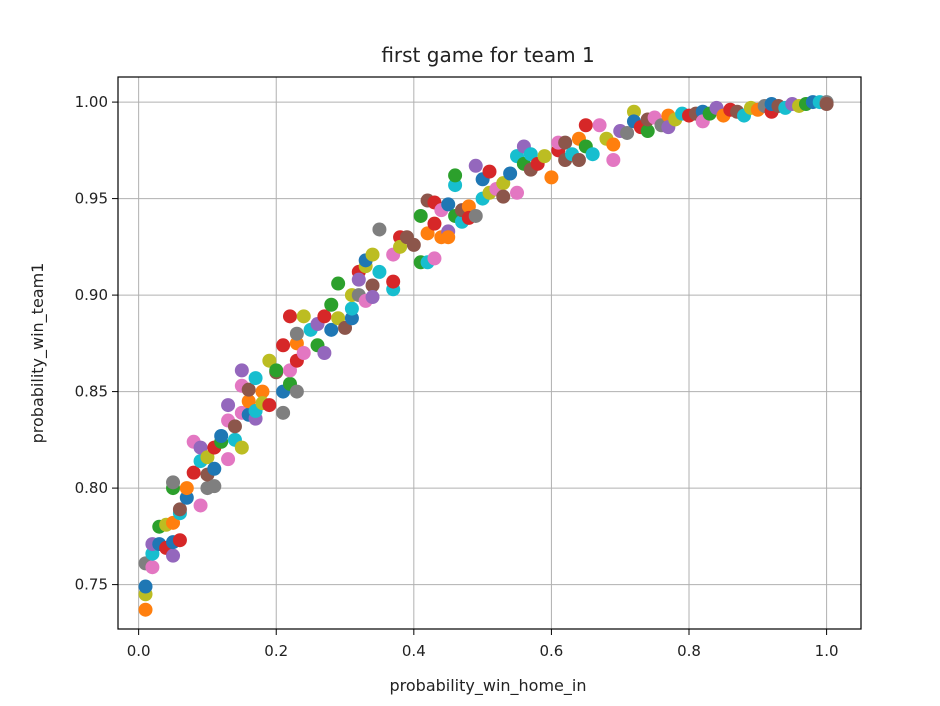 This screenshot has width=940, height=706. Describe the element at coordinates (91, 392) in the screenshot. I see `y-tick-label: 0.85` at that location.